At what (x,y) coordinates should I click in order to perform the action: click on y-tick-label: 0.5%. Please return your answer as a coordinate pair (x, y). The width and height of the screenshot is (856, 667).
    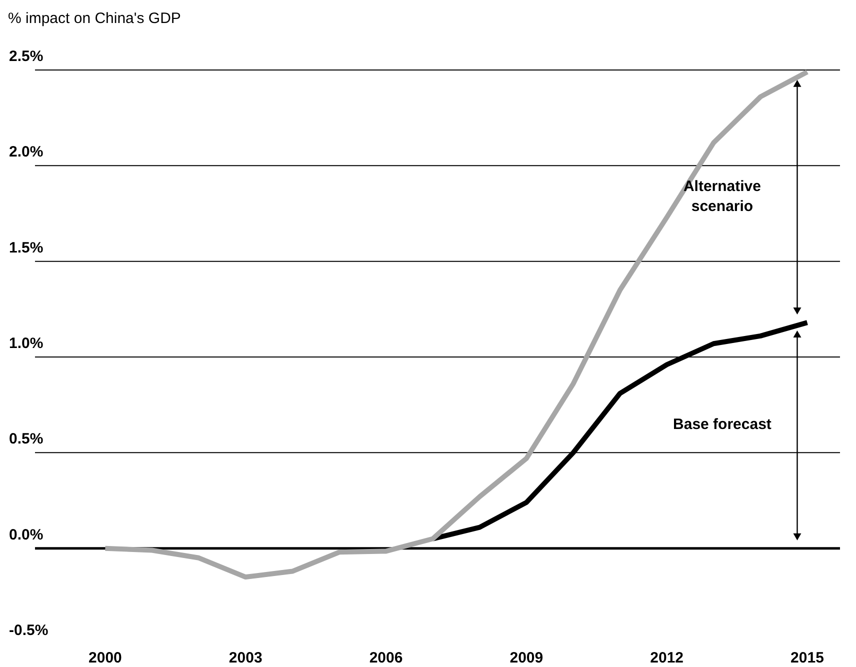
    Looking at the image, I should click on (26, 439).